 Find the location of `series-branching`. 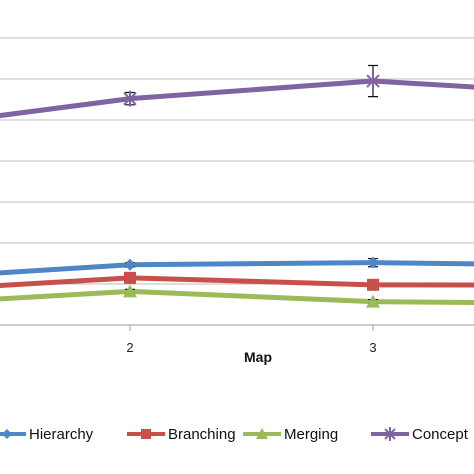

series-branching is located at coordinates (237, 281).